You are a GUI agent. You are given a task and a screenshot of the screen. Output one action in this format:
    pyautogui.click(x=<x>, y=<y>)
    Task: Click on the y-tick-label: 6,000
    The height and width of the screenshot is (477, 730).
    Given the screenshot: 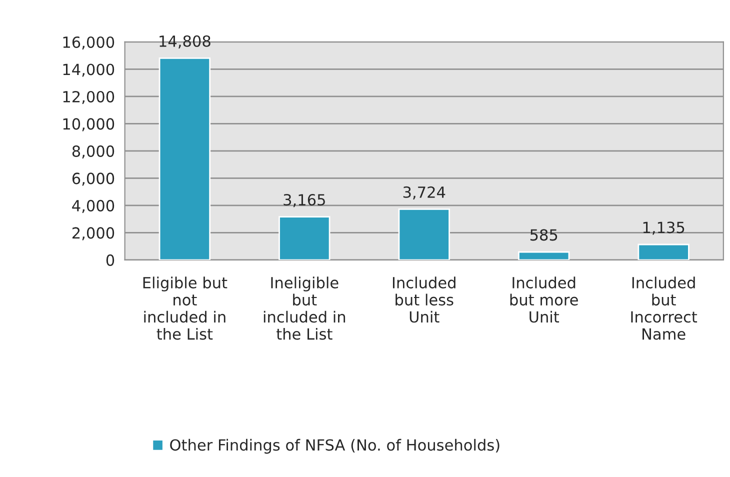 What is the action you would take?
    pyautogui.click(x=93, y=179)
    